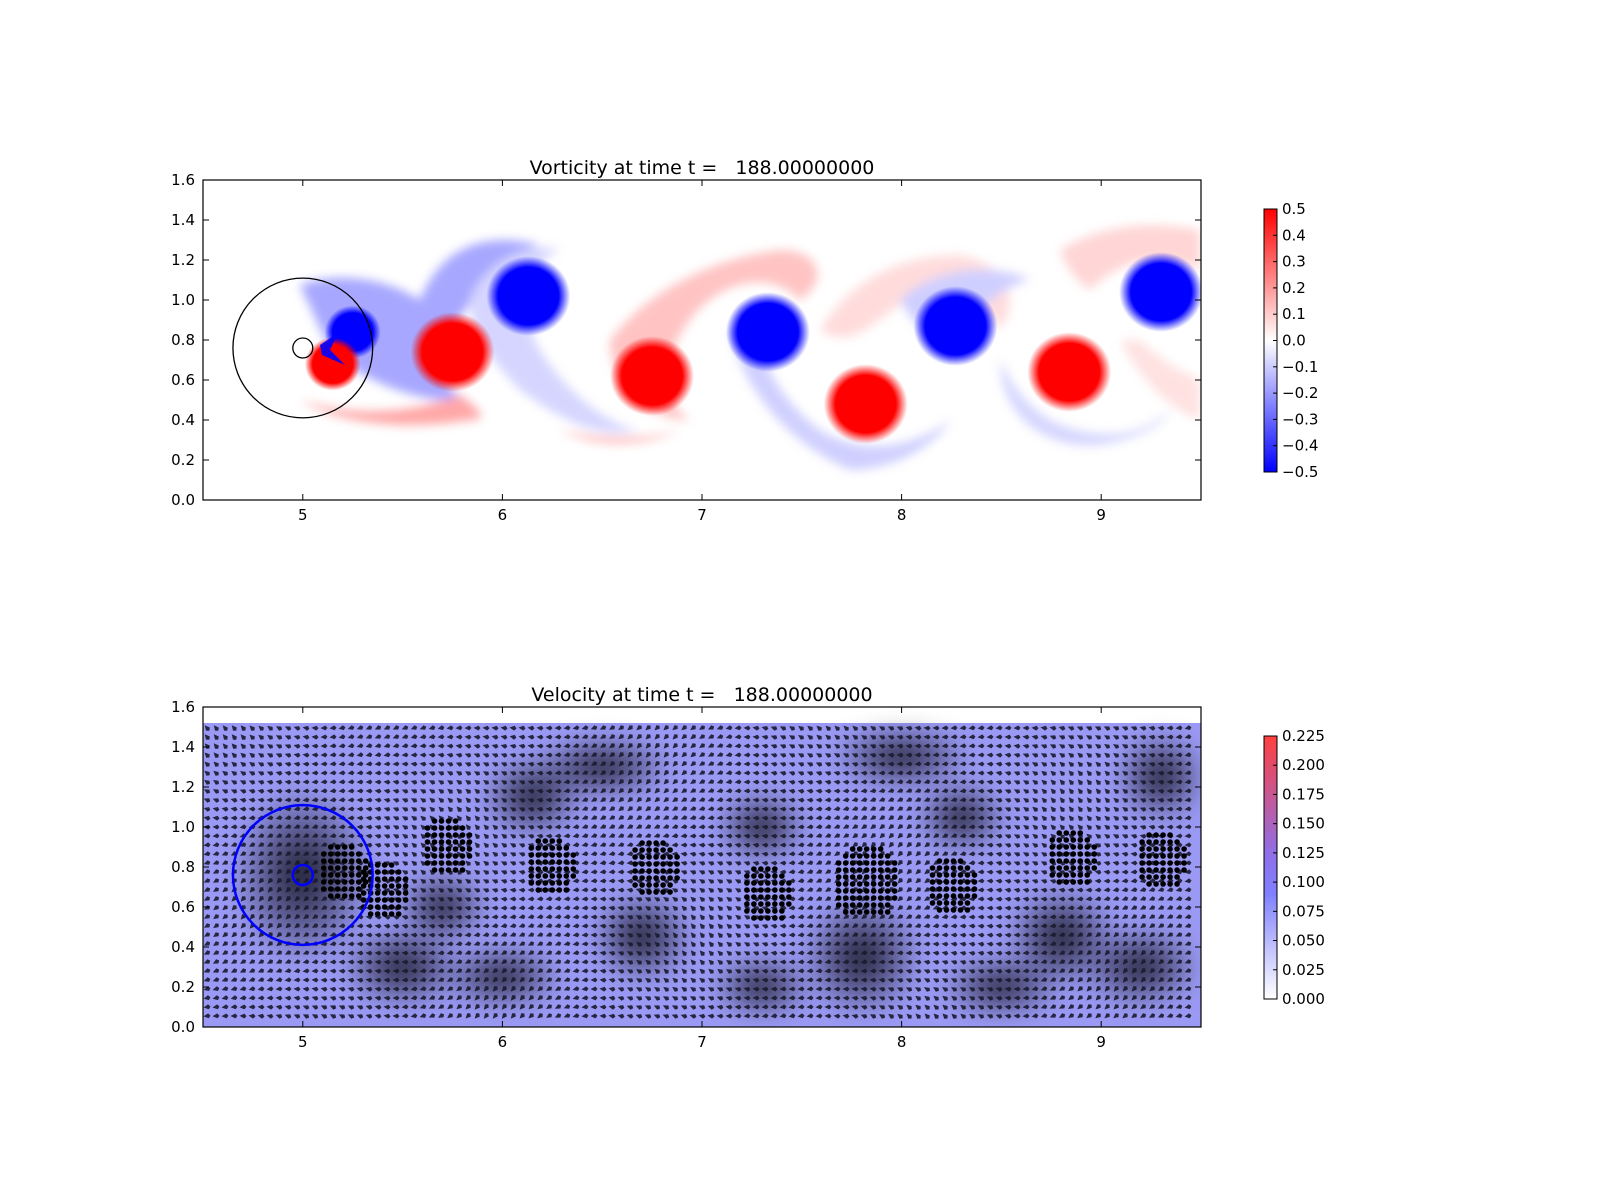  I want to click on particle-cluster, so click(552, 865).